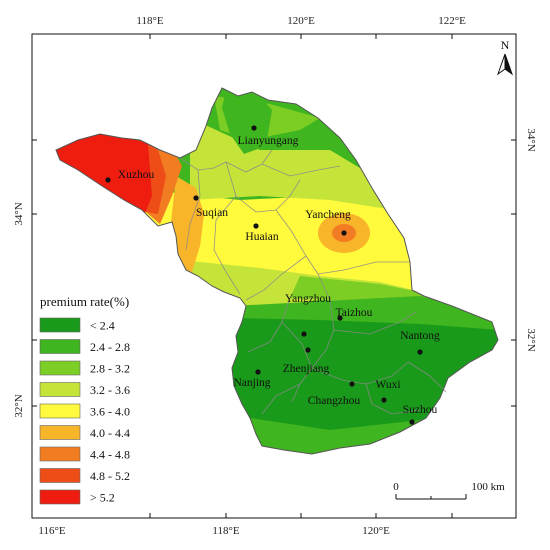 This screenshot has width=550, height=550. What do you see at coordinates (396, 487) in the screenshot?
I see `scale-start-label: 0` at bounding box center [396, 487].